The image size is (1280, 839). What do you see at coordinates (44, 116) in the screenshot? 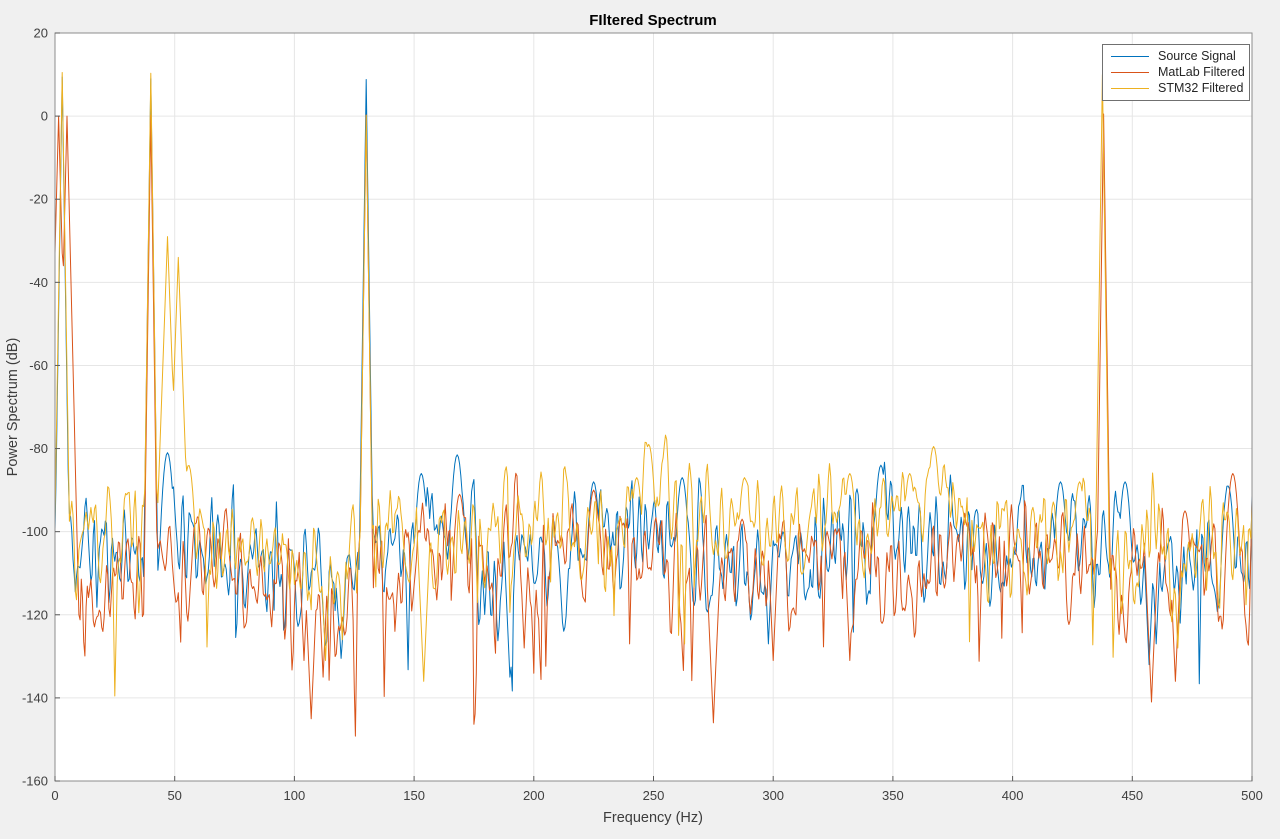
I see `y-tick-label: 0` at bounding box center [44, 116].